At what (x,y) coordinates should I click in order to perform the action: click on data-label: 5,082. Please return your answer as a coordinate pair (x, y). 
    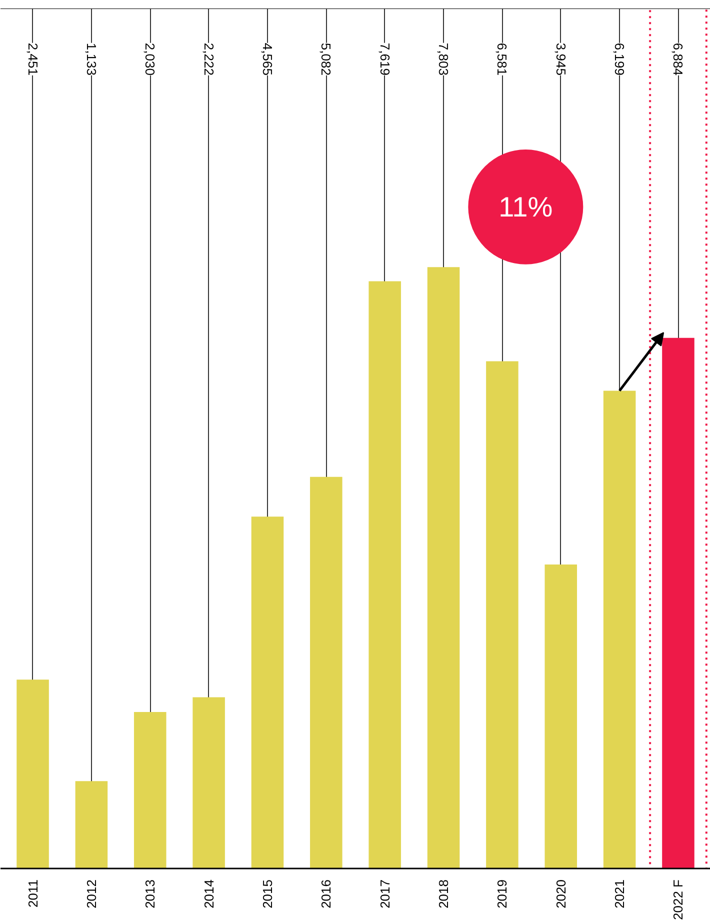
    Looking at the image, I should click on (326, 59).